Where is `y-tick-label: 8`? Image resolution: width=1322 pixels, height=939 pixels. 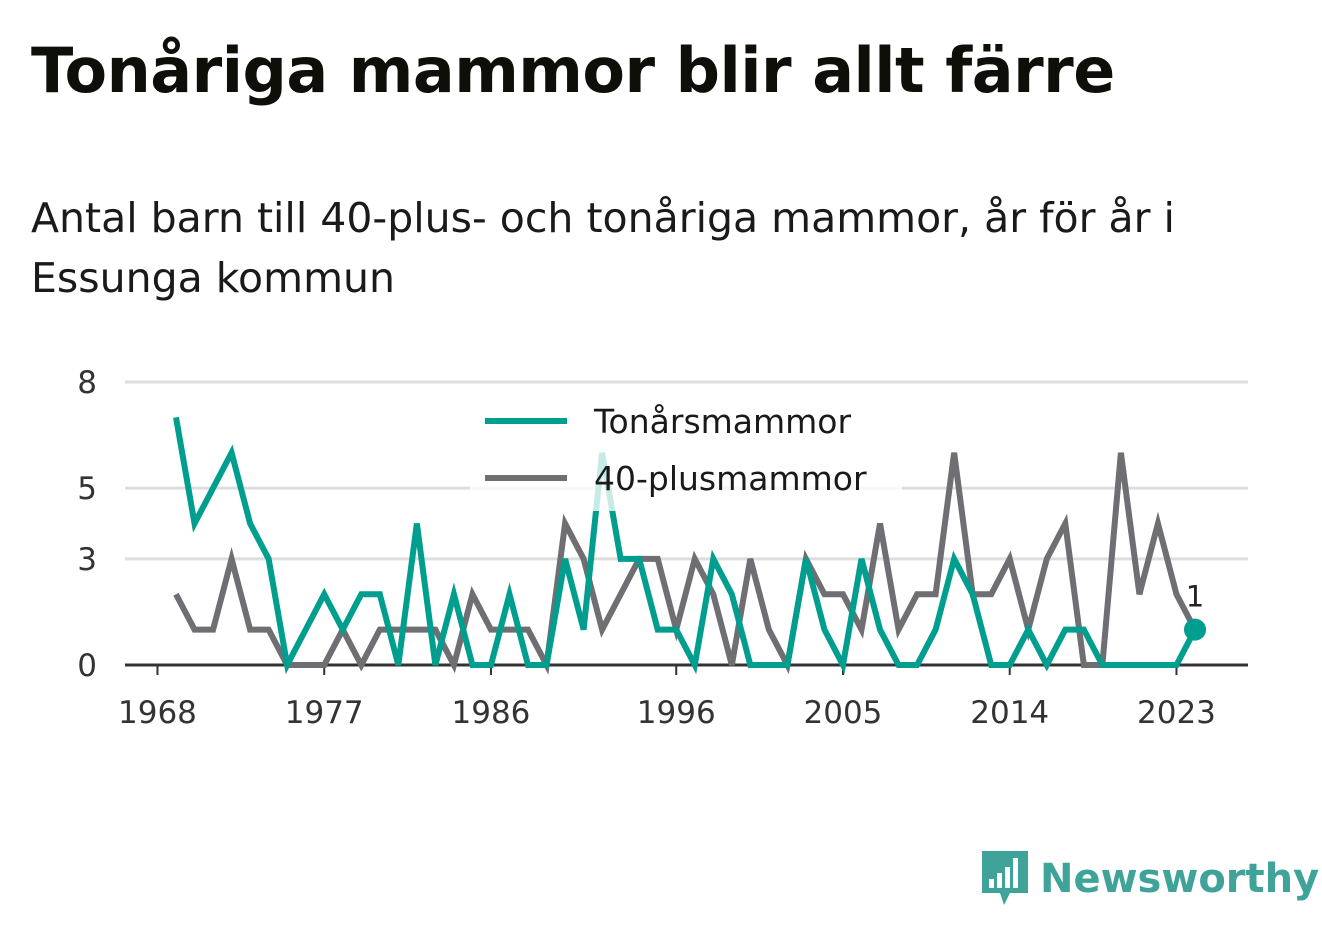 y-tick-label: 8 is located at coordinates (87, 383).